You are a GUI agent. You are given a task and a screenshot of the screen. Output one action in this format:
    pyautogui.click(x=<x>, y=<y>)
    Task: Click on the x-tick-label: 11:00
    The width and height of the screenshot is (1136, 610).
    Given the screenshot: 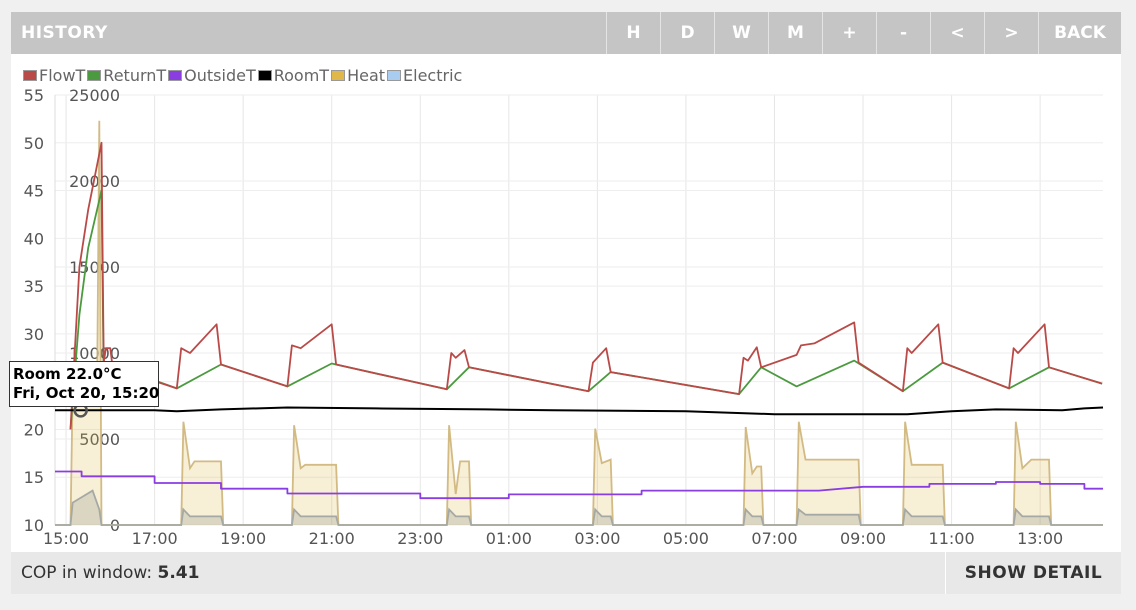 What is the action you would take?
    pyautogui.click(x=952, y=538)
    